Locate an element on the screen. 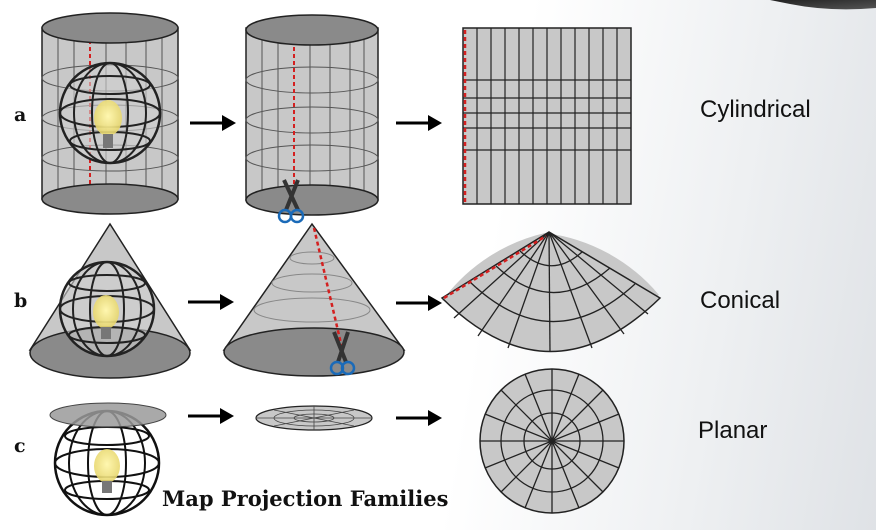 This screenshot has width=876, height=530. family-label-conical: Conical is located at coordinates (740, 300).